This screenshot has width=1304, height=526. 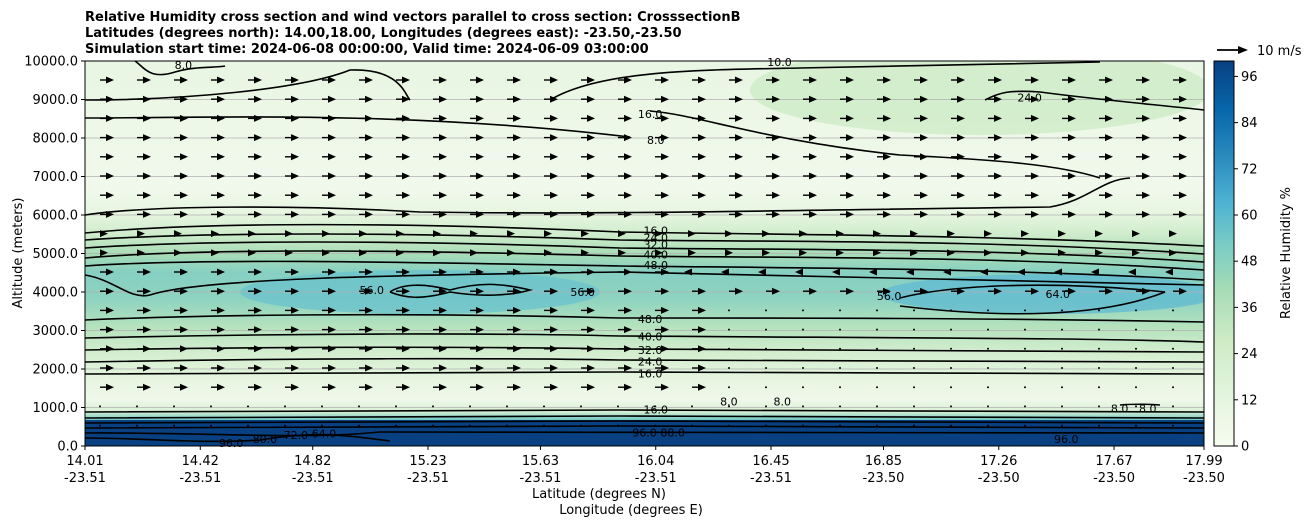 What do you see at coordinates (67, 447) in the screenshot?
I see `y-tick-label: 0.0` at bounding box center [67, 447].